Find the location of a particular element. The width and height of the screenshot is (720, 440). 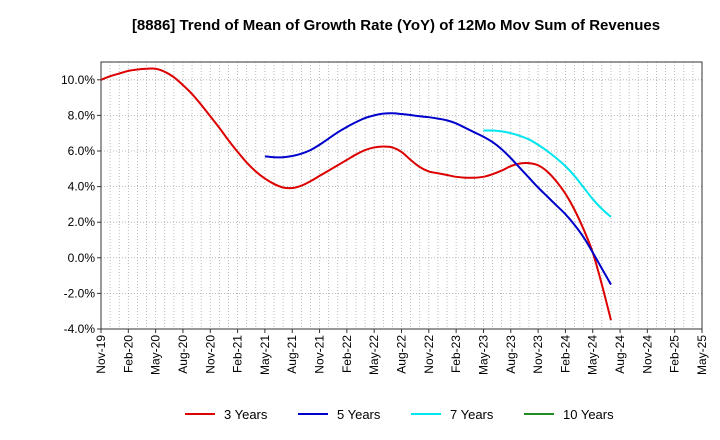

y-tick-label: -4.0% is located at coordinates (80, 329).